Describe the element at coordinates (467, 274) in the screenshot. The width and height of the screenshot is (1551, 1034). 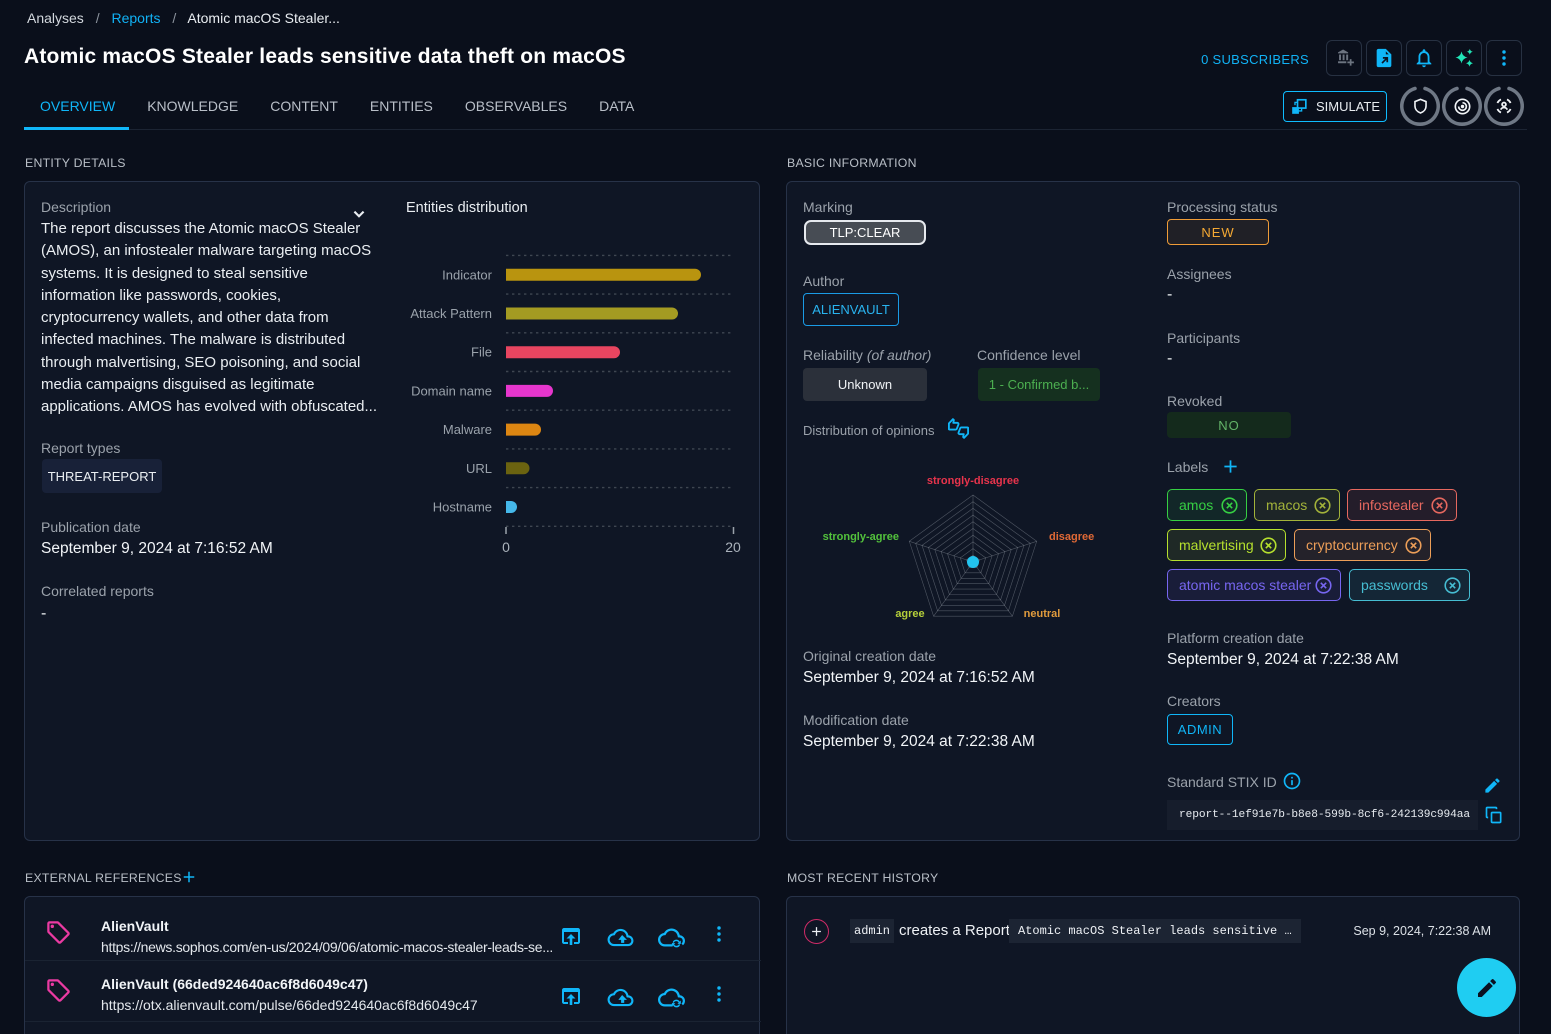
I see `svg-text: Indicator` at that location.